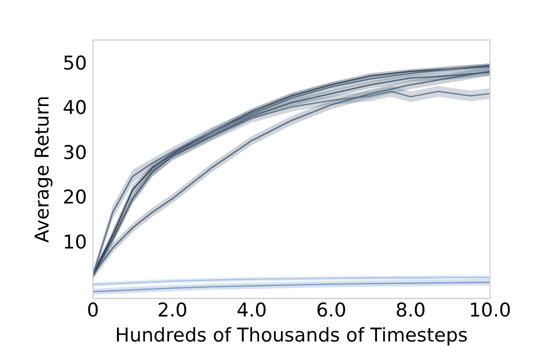  Describe the element at coordinates (42, 169) in the screenshot. I see `y-axis-title: Average Return` at that location.